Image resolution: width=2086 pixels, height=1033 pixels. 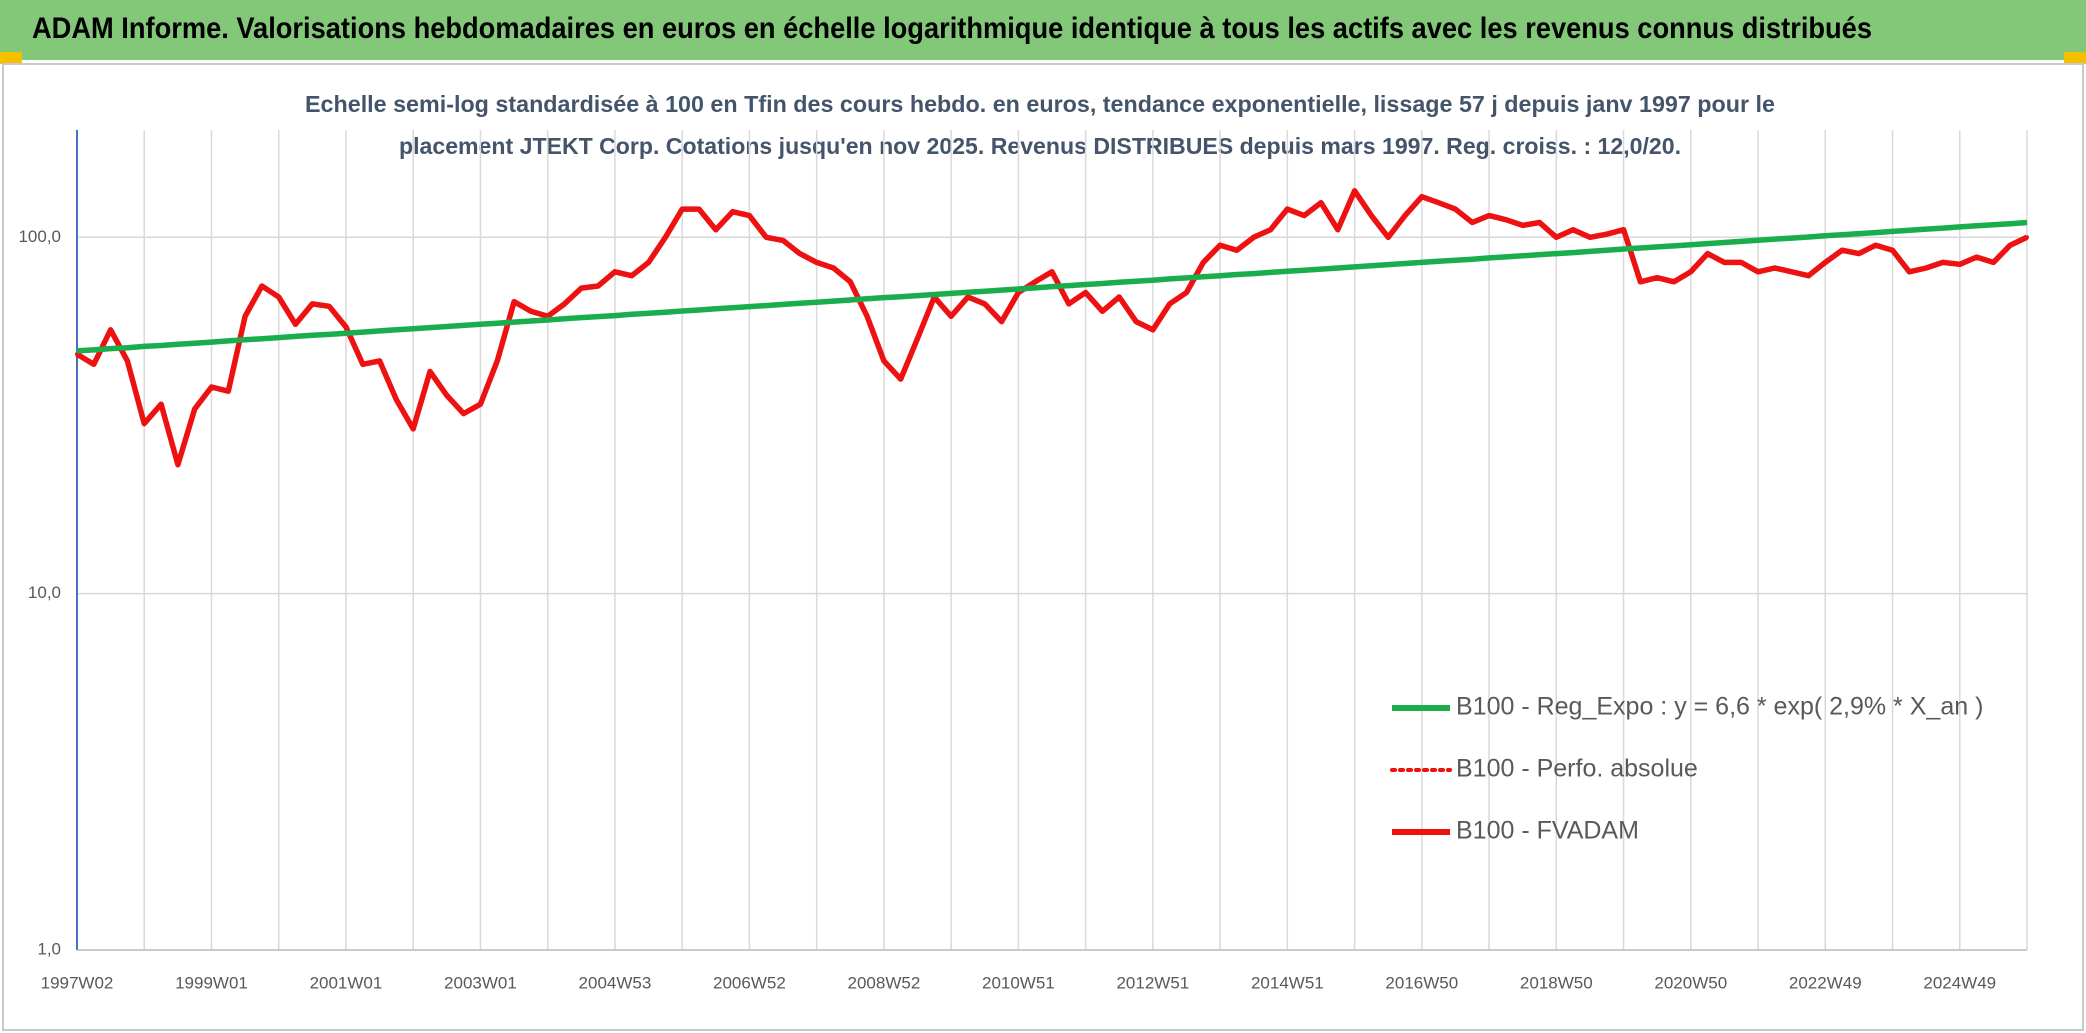 What do you see at coordinates (49, 948) in the screenshot?
I see `y-tick-label: 1,0` at bounding box center [49, 948].